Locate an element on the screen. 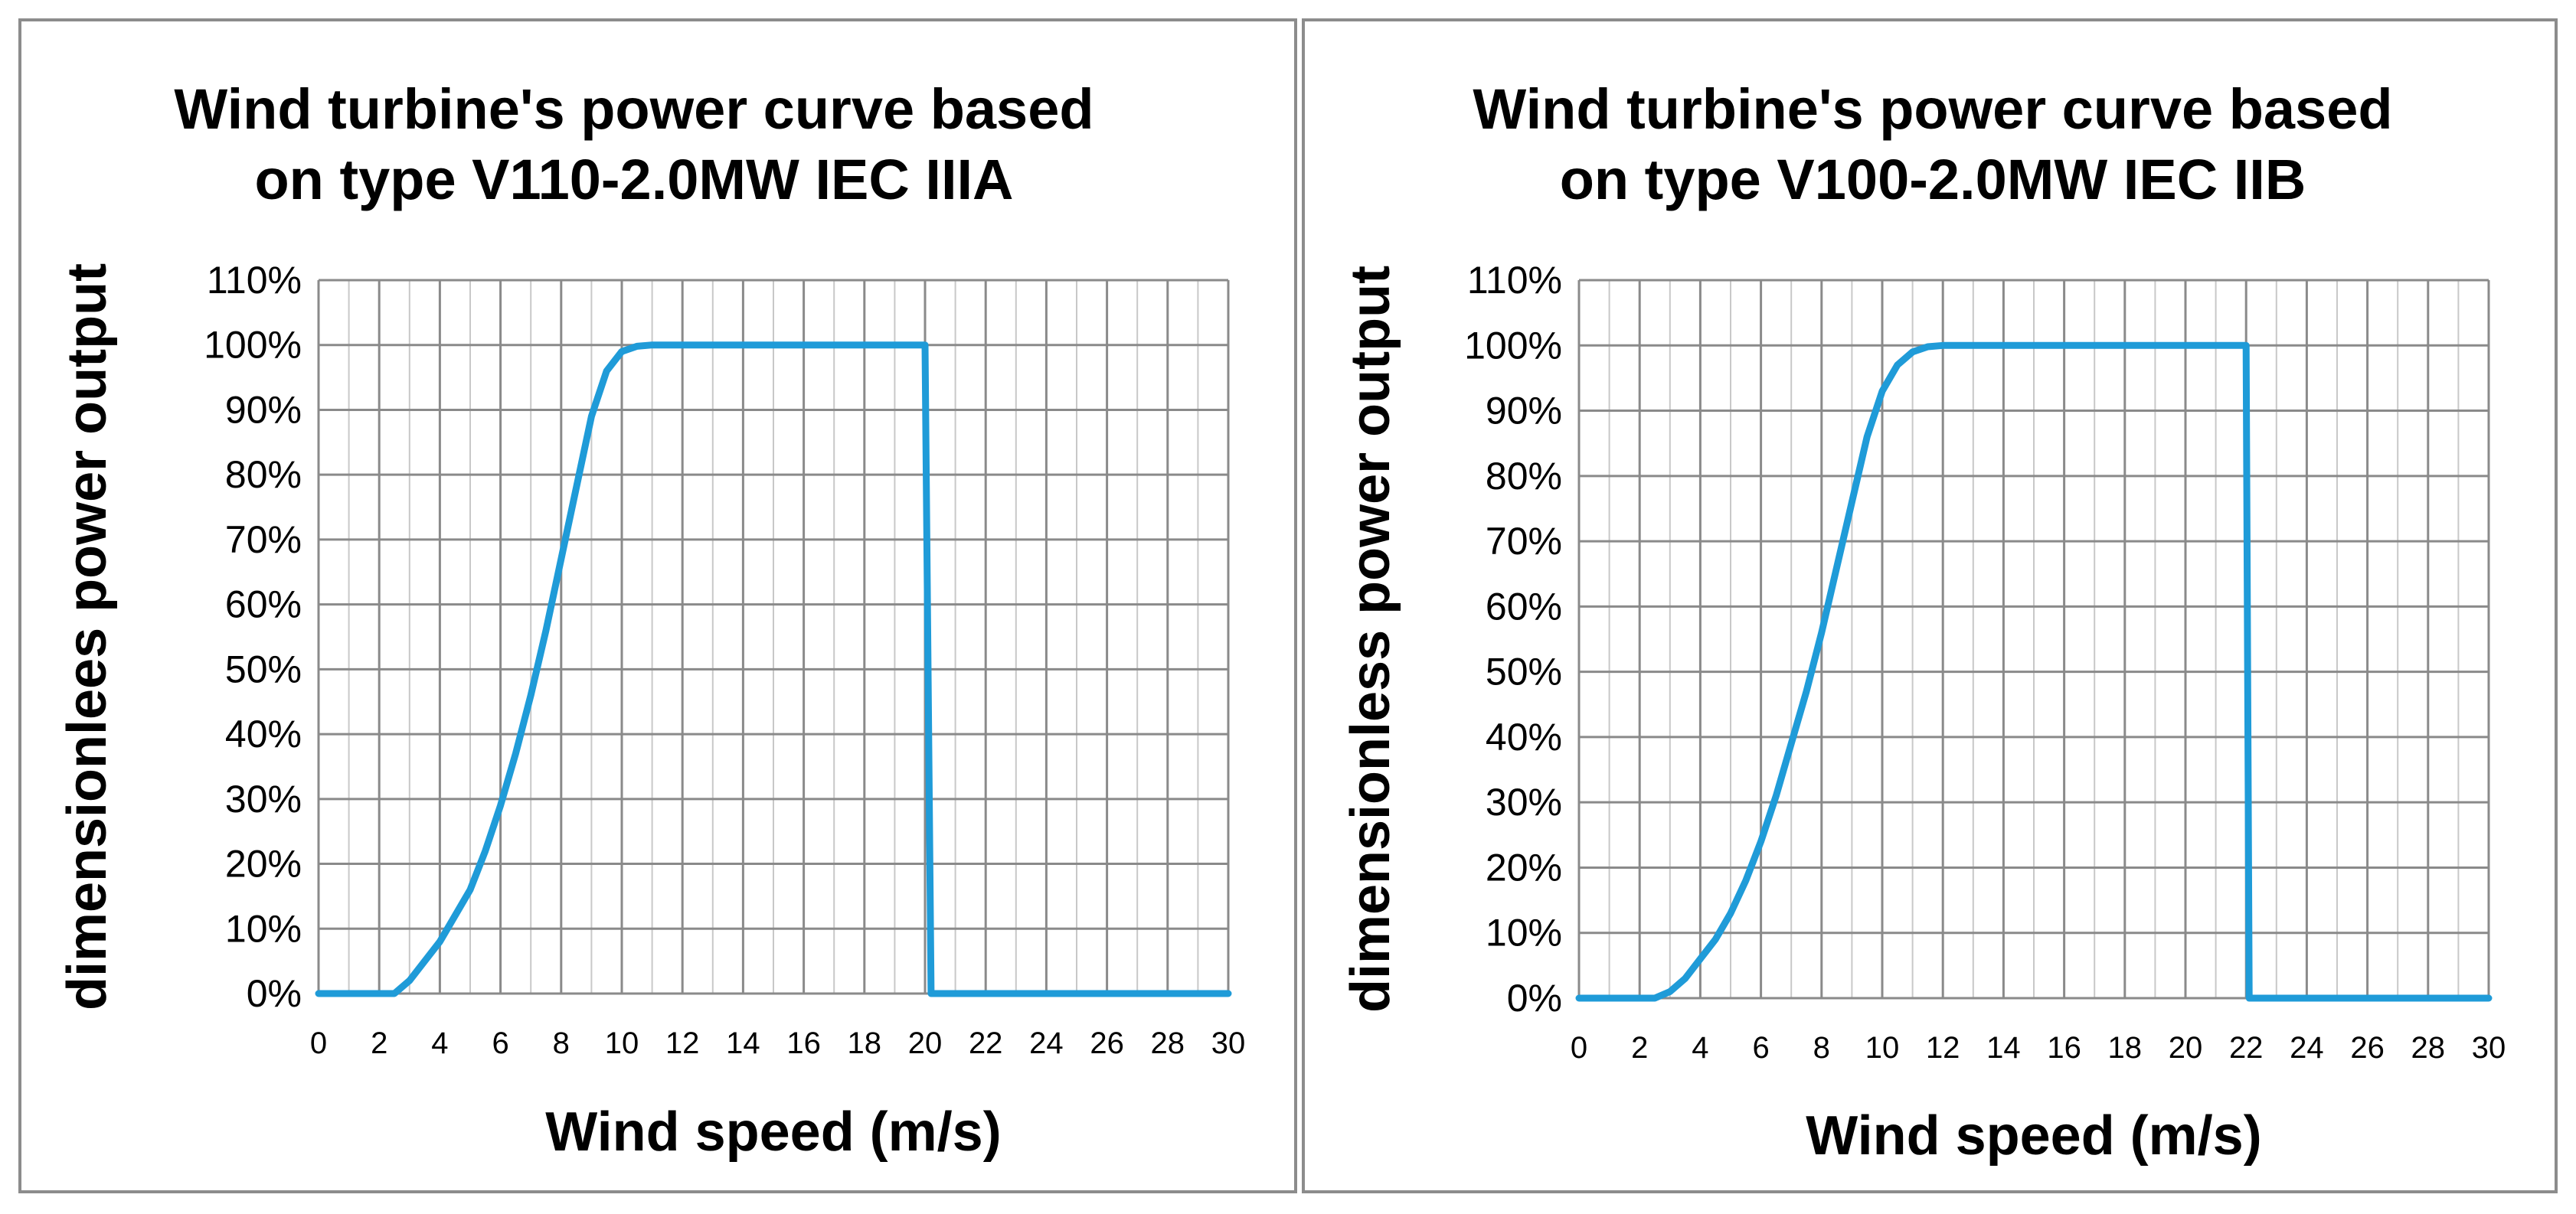  chart-title-line-2: on type V100-2.0MW IEC IIB is located at coordinates (1933, 180).